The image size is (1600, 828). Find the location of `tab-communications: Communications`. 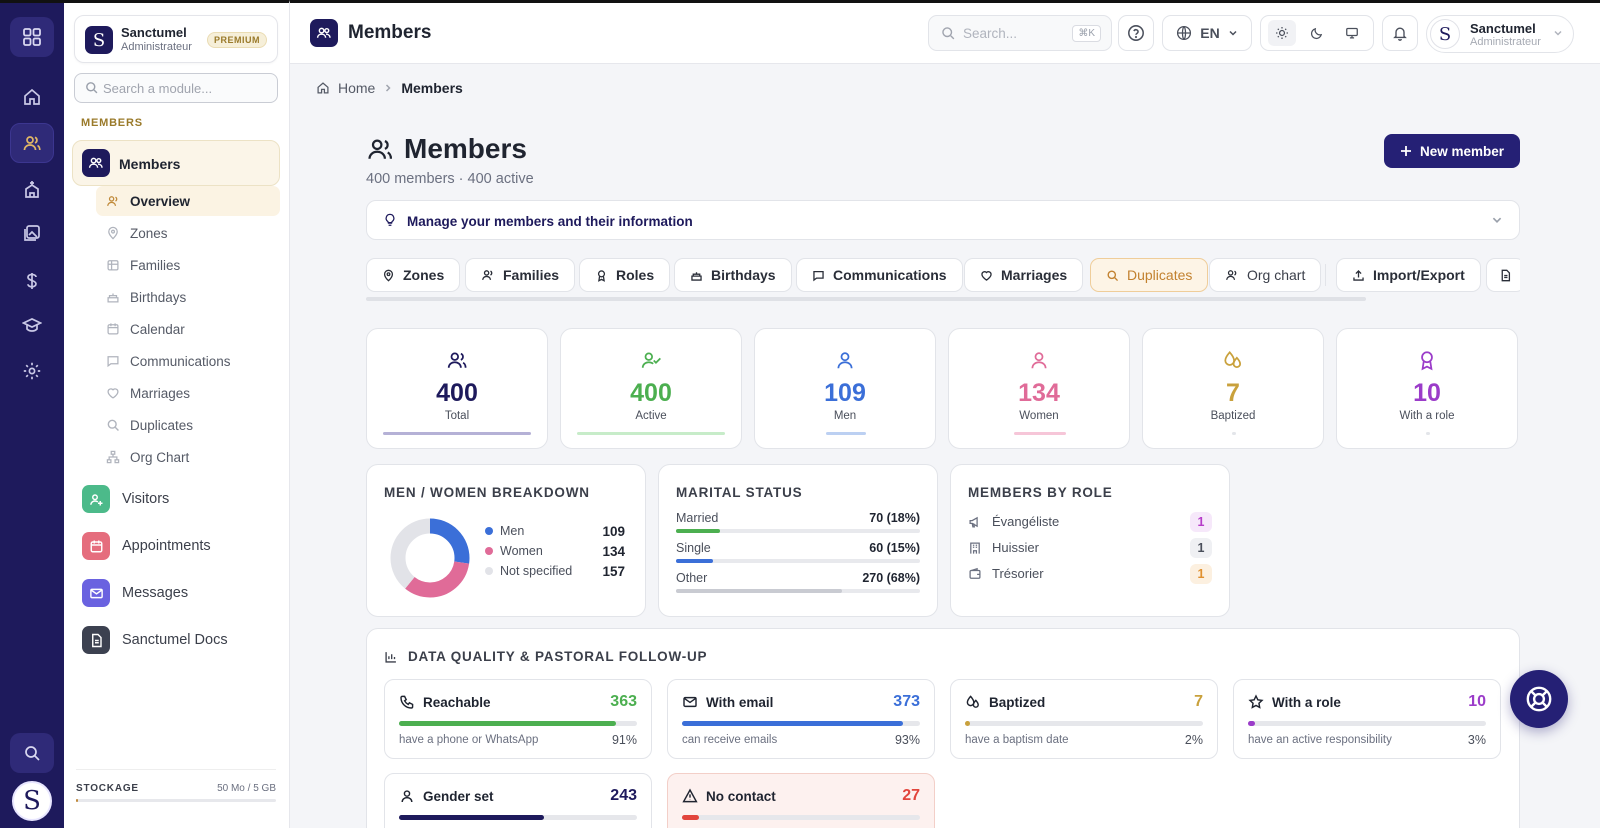

tab-communications: Communications is located at coordinates (879, 275).